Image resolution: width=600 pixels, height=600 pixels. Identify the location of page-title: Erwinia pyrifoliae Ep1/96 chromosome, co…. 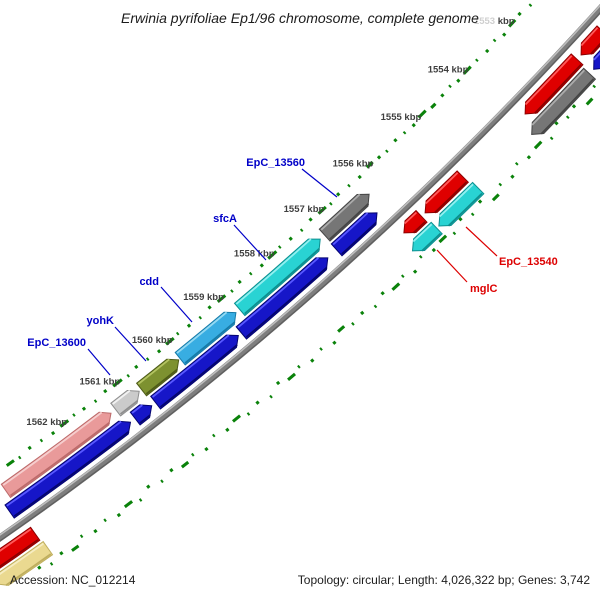
(300, 18).